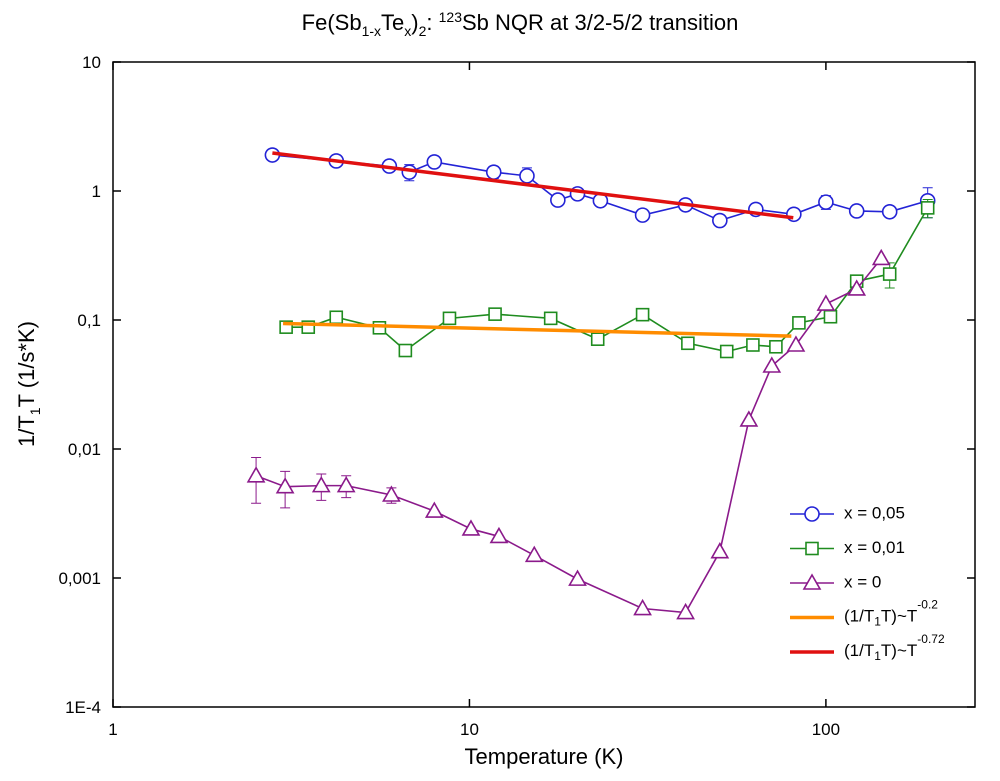  I want to click on x-tick-label: 1, so click(112, 729).